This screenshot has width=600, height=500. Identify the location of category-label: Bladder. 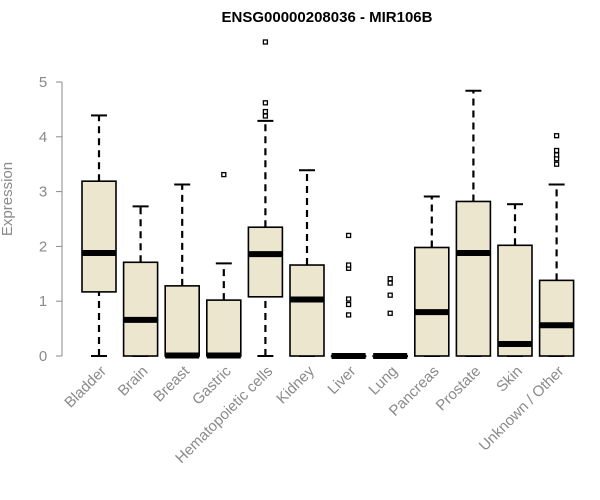
(85, 387).